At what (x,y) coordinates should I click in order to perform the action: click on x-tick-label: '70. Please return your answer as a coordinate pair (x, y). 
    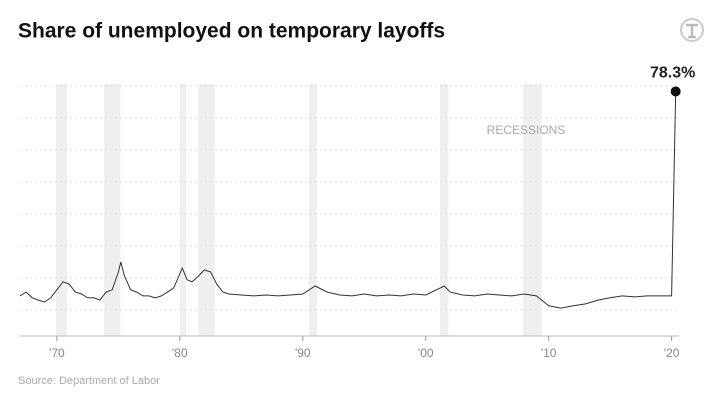
    Looking at the image, I should click on (57, 353).